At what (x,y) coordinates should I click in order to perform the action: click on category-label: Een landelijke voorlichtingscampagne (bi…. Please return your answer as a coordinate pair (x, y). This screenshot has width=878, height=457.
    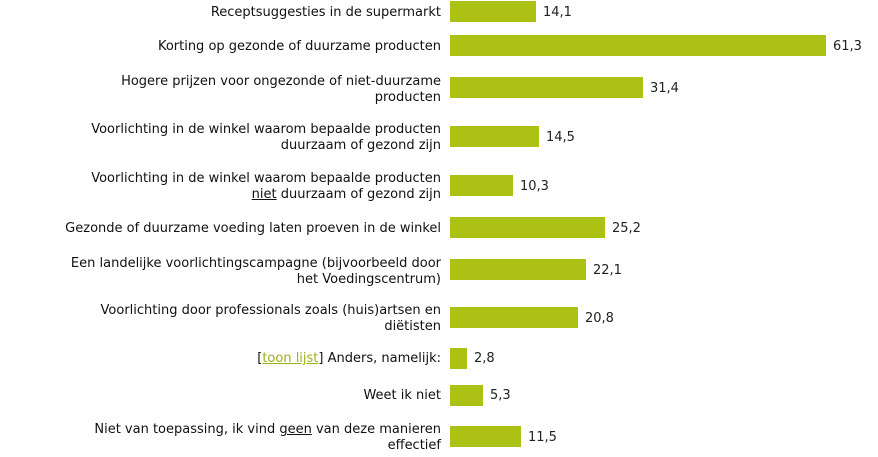
    Looking at the image, I should click on (221, 272).